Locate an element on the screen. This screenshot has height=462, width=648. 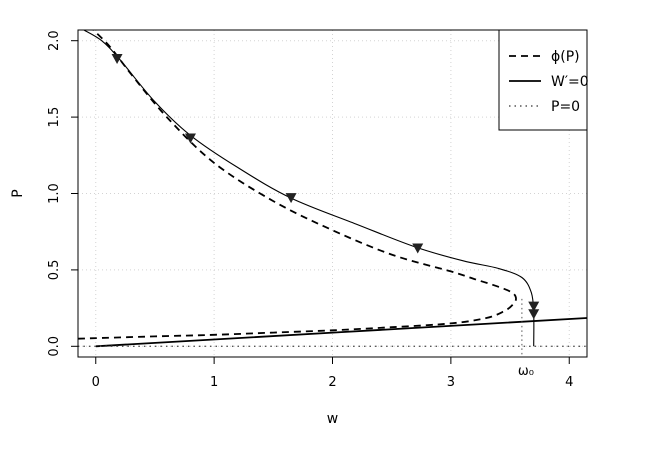
legend-label: P=0 is located at coordinates (565, 107).